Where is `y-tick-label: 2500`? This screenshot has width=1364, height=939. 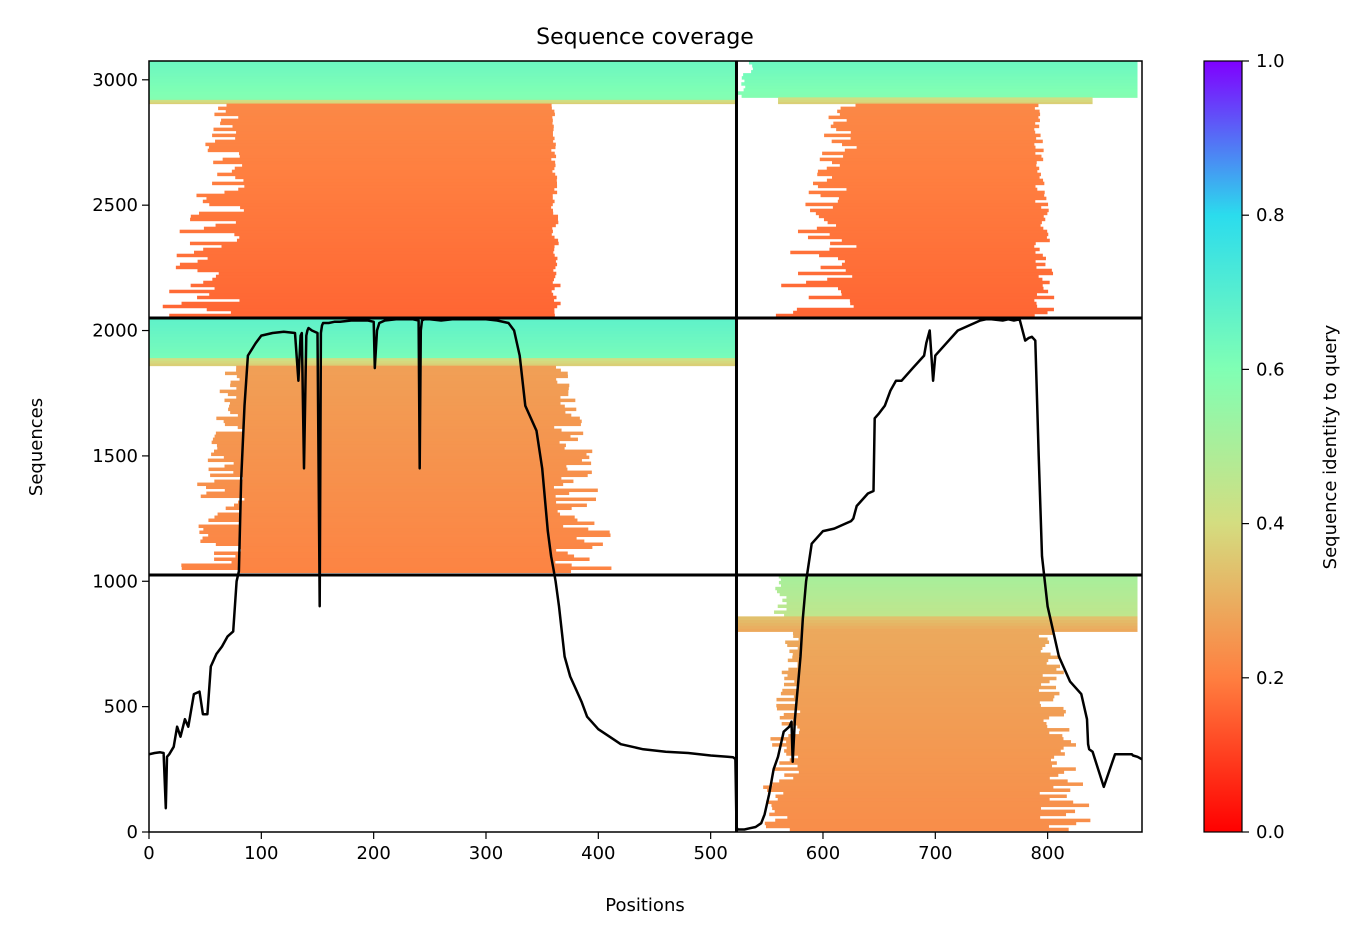 y-tick-label: 2500 is located at coordinates (115, 205).